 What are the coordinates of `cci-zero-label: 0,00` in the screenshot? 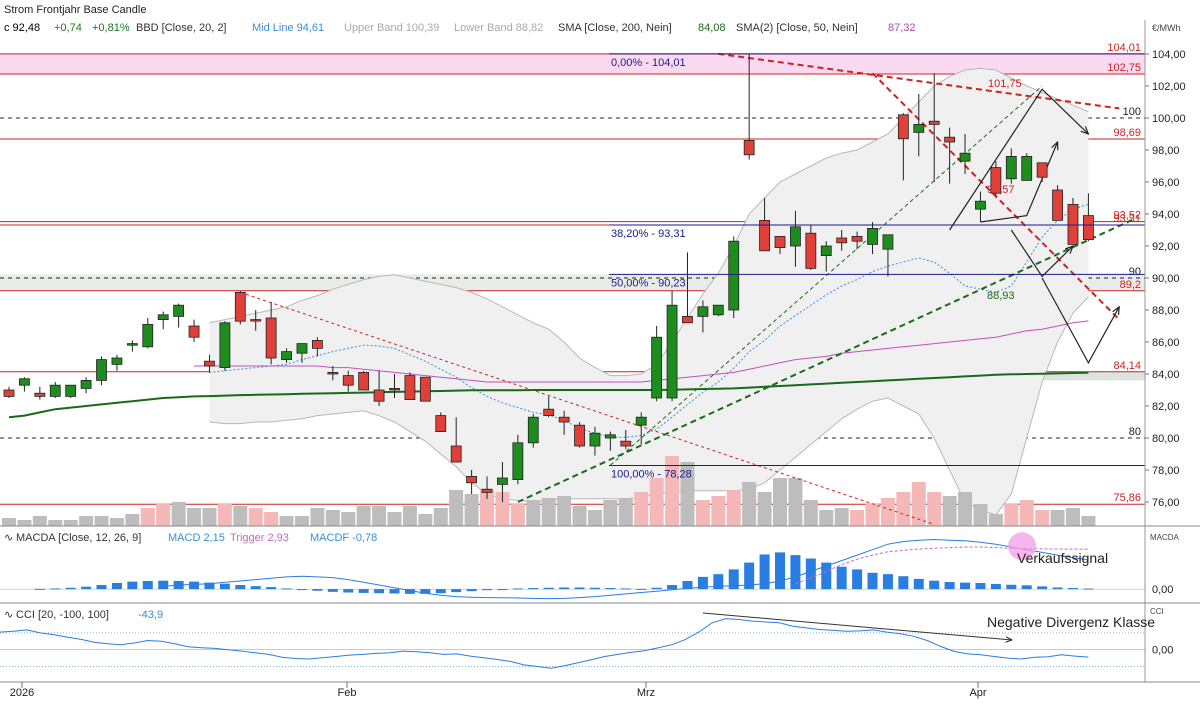 It's located at (1162, 651).